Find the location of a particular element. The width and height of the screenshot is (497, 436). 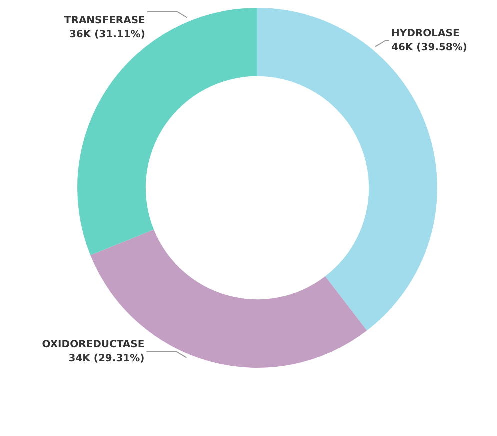

data-label: 46K (39.58%) is located at coordinates (430, 48).